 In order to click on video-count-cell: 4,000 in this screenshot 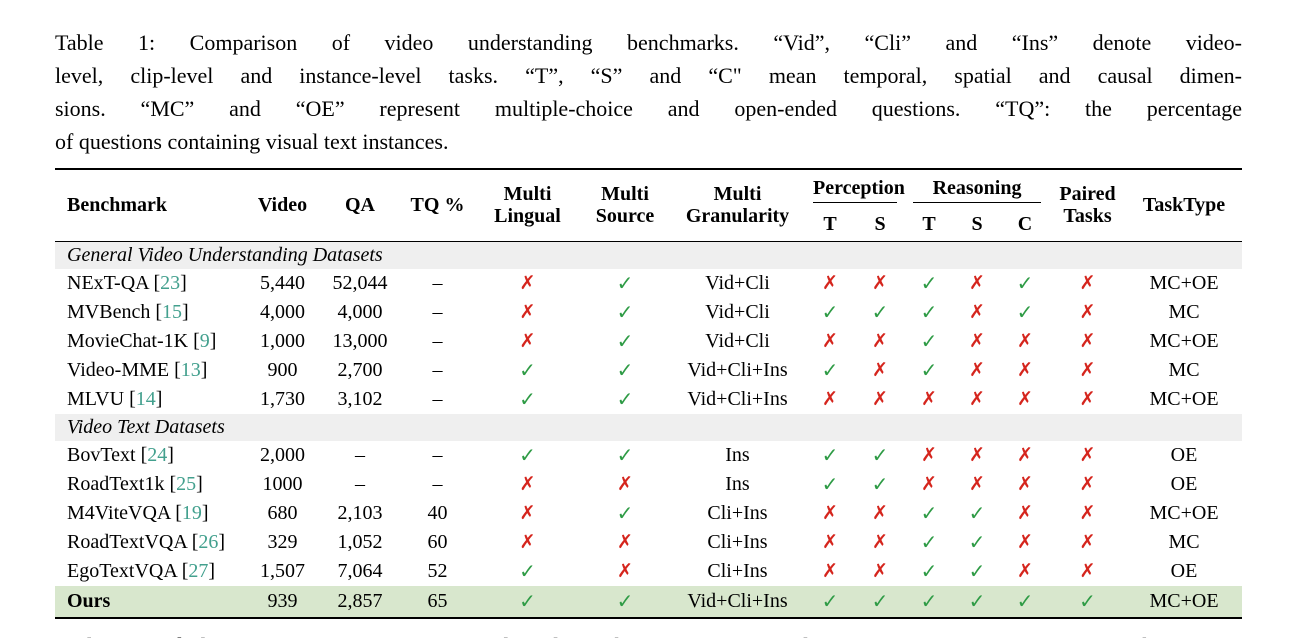, I will do `click(282, 312)`.